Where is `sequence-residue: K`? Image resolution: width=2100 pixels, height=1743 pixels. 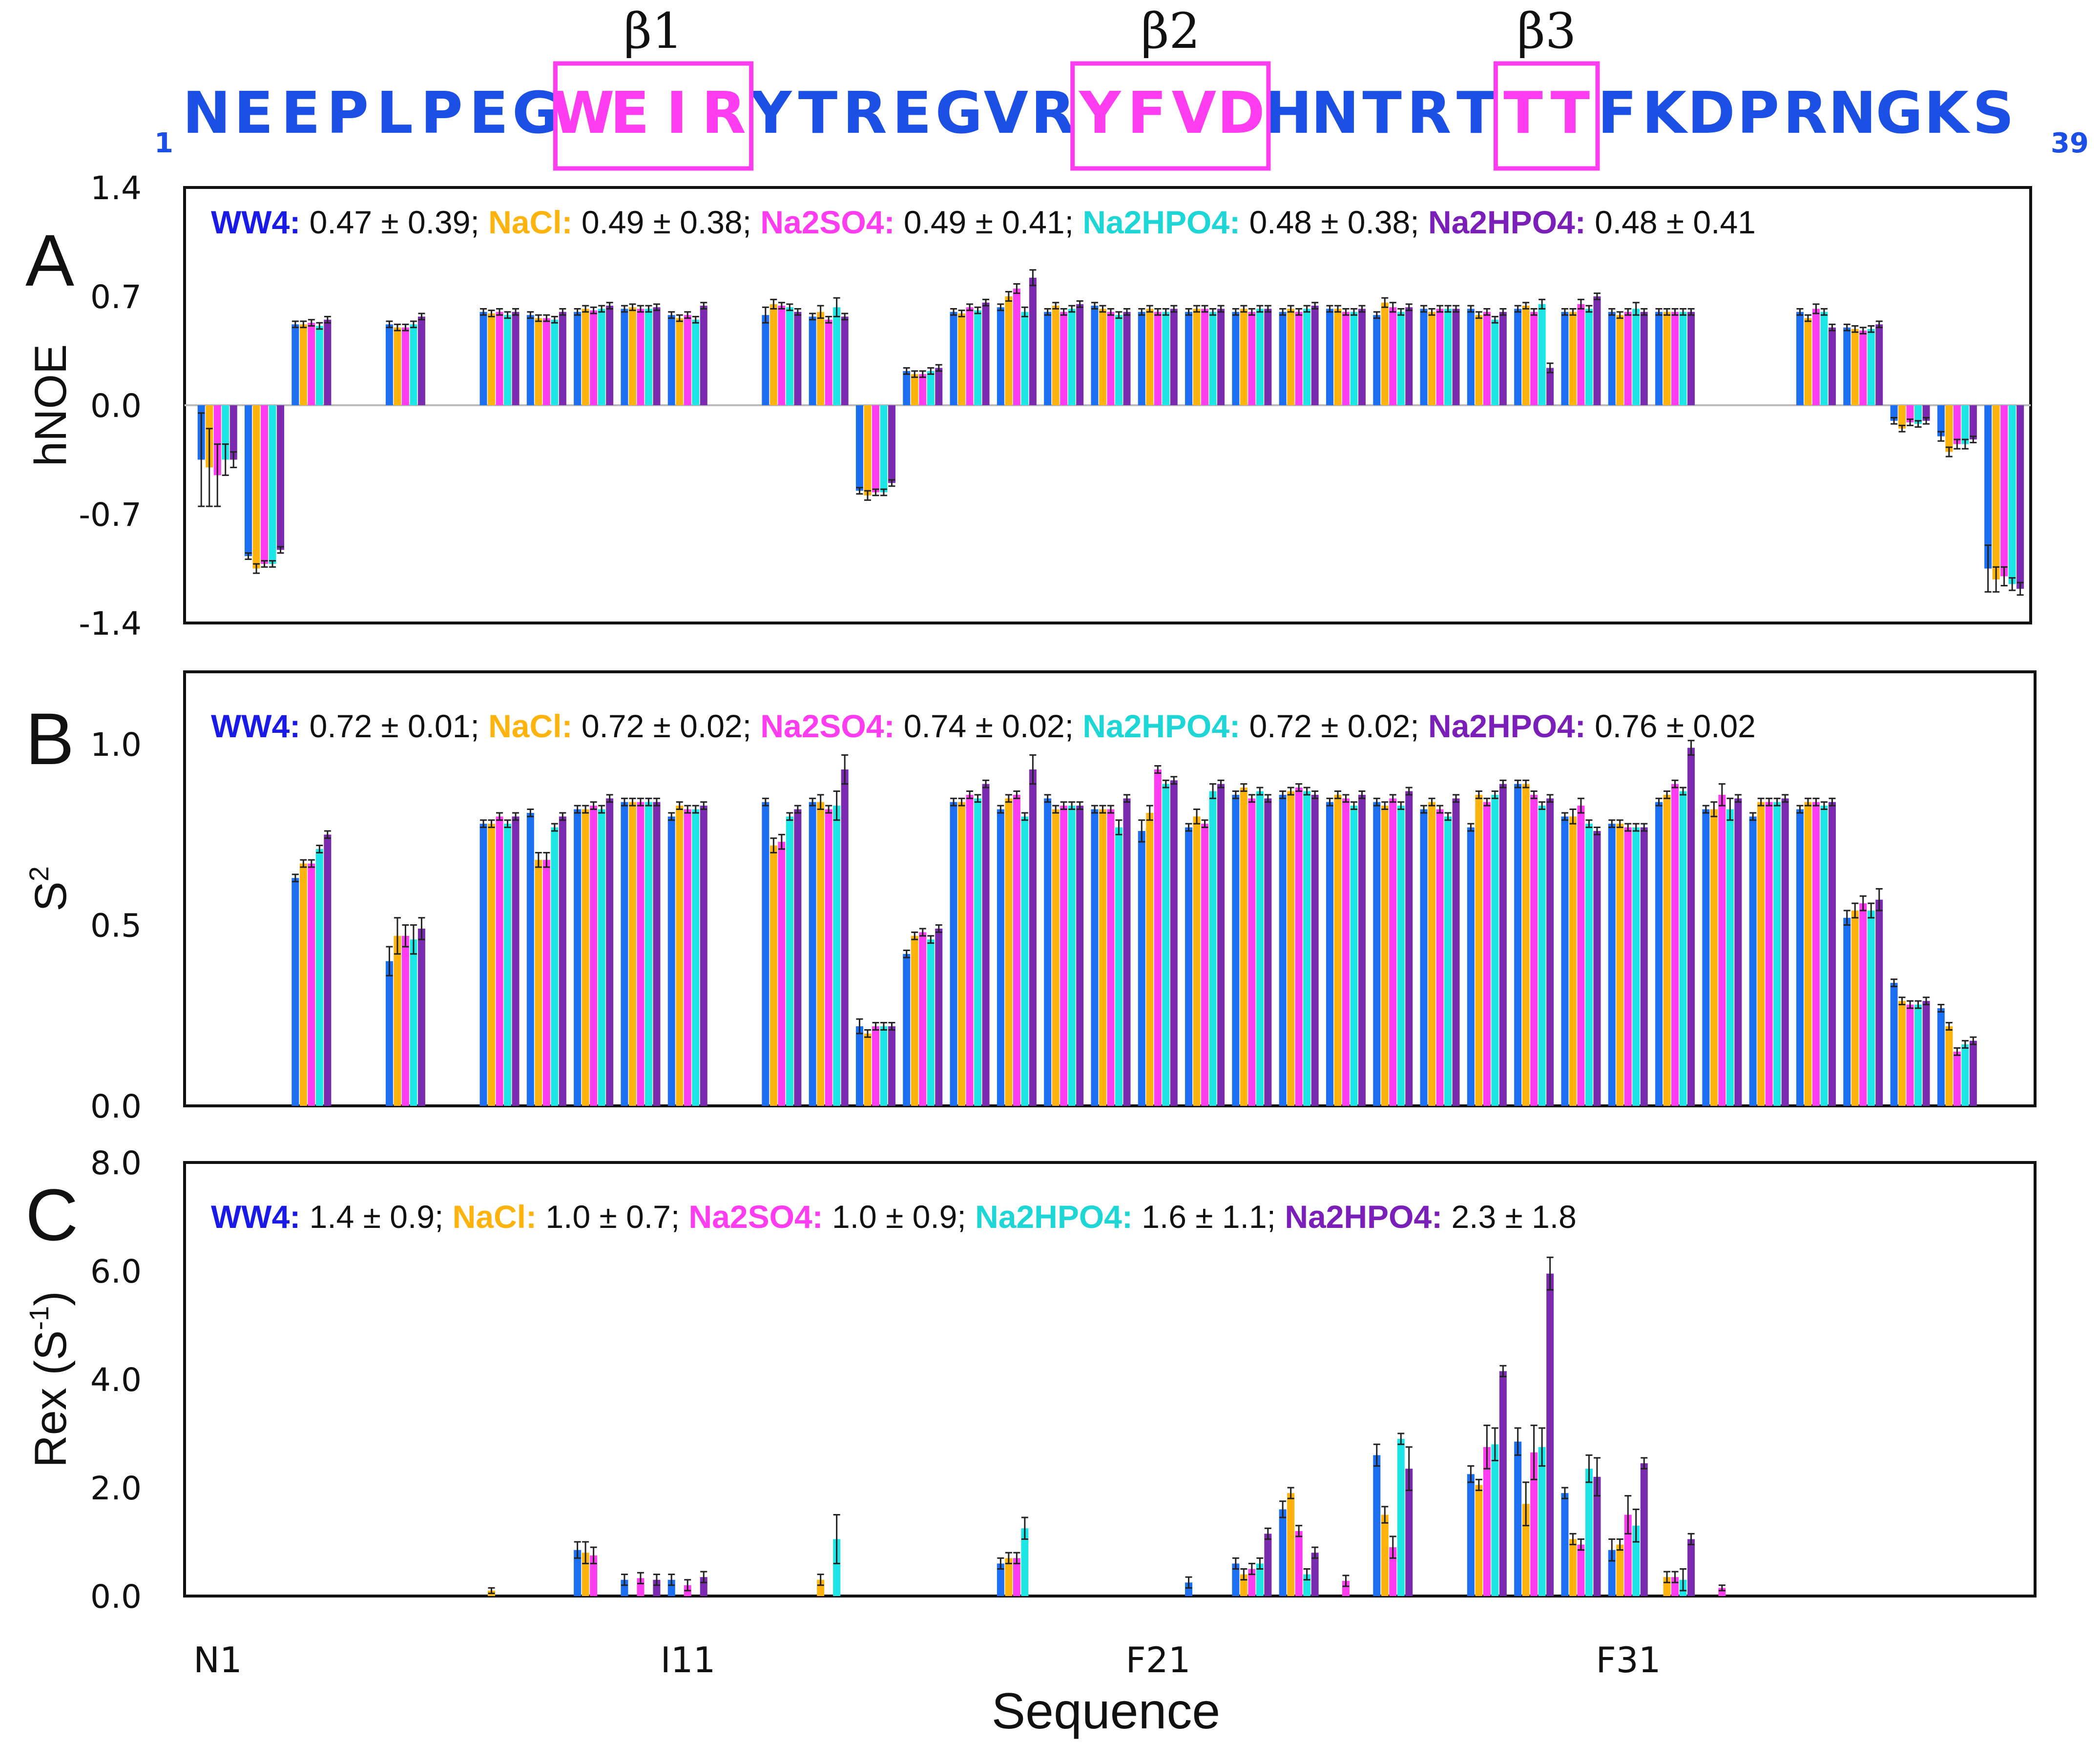
sequence-residue: K is located at coordinates (1947, 113).